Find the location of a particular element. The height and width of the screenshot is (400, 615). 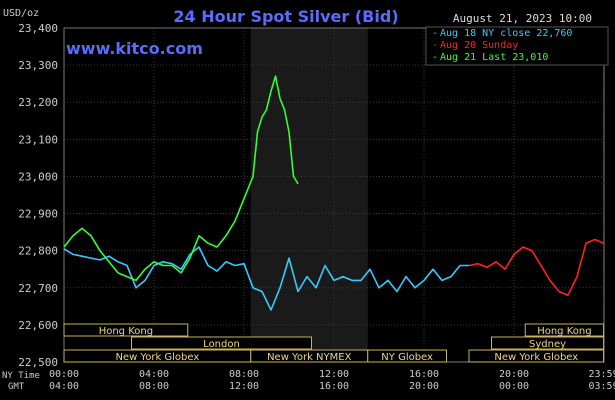

session-ny-globex-mid-bar is located at coordinates (407, 356).